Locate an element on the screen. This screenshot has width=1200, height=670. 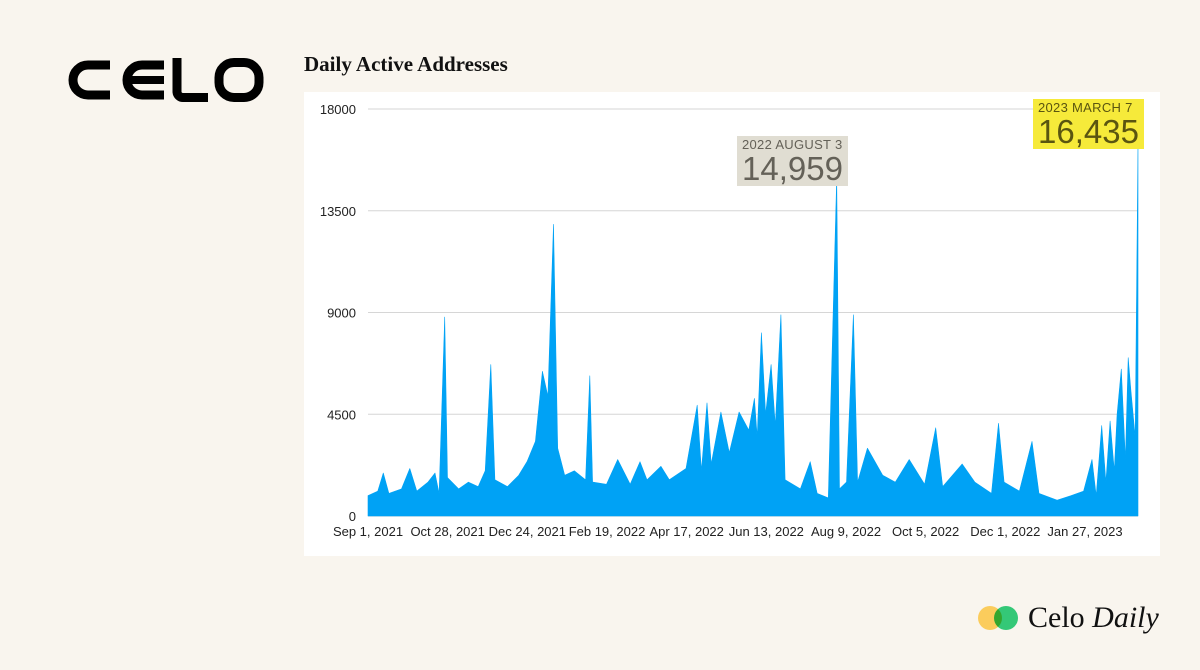
peak-annotation-aug: 2022 AUGUST 3 14,959 is located at coordinates (792, 161).